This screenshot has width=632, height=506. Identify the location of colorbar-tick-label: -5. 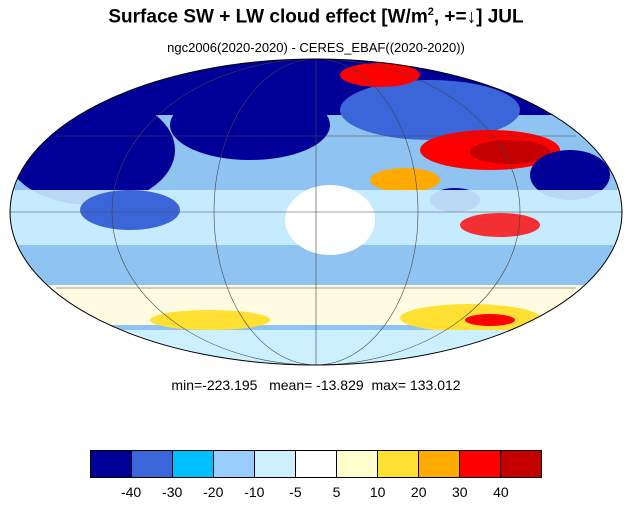
(295, 492).